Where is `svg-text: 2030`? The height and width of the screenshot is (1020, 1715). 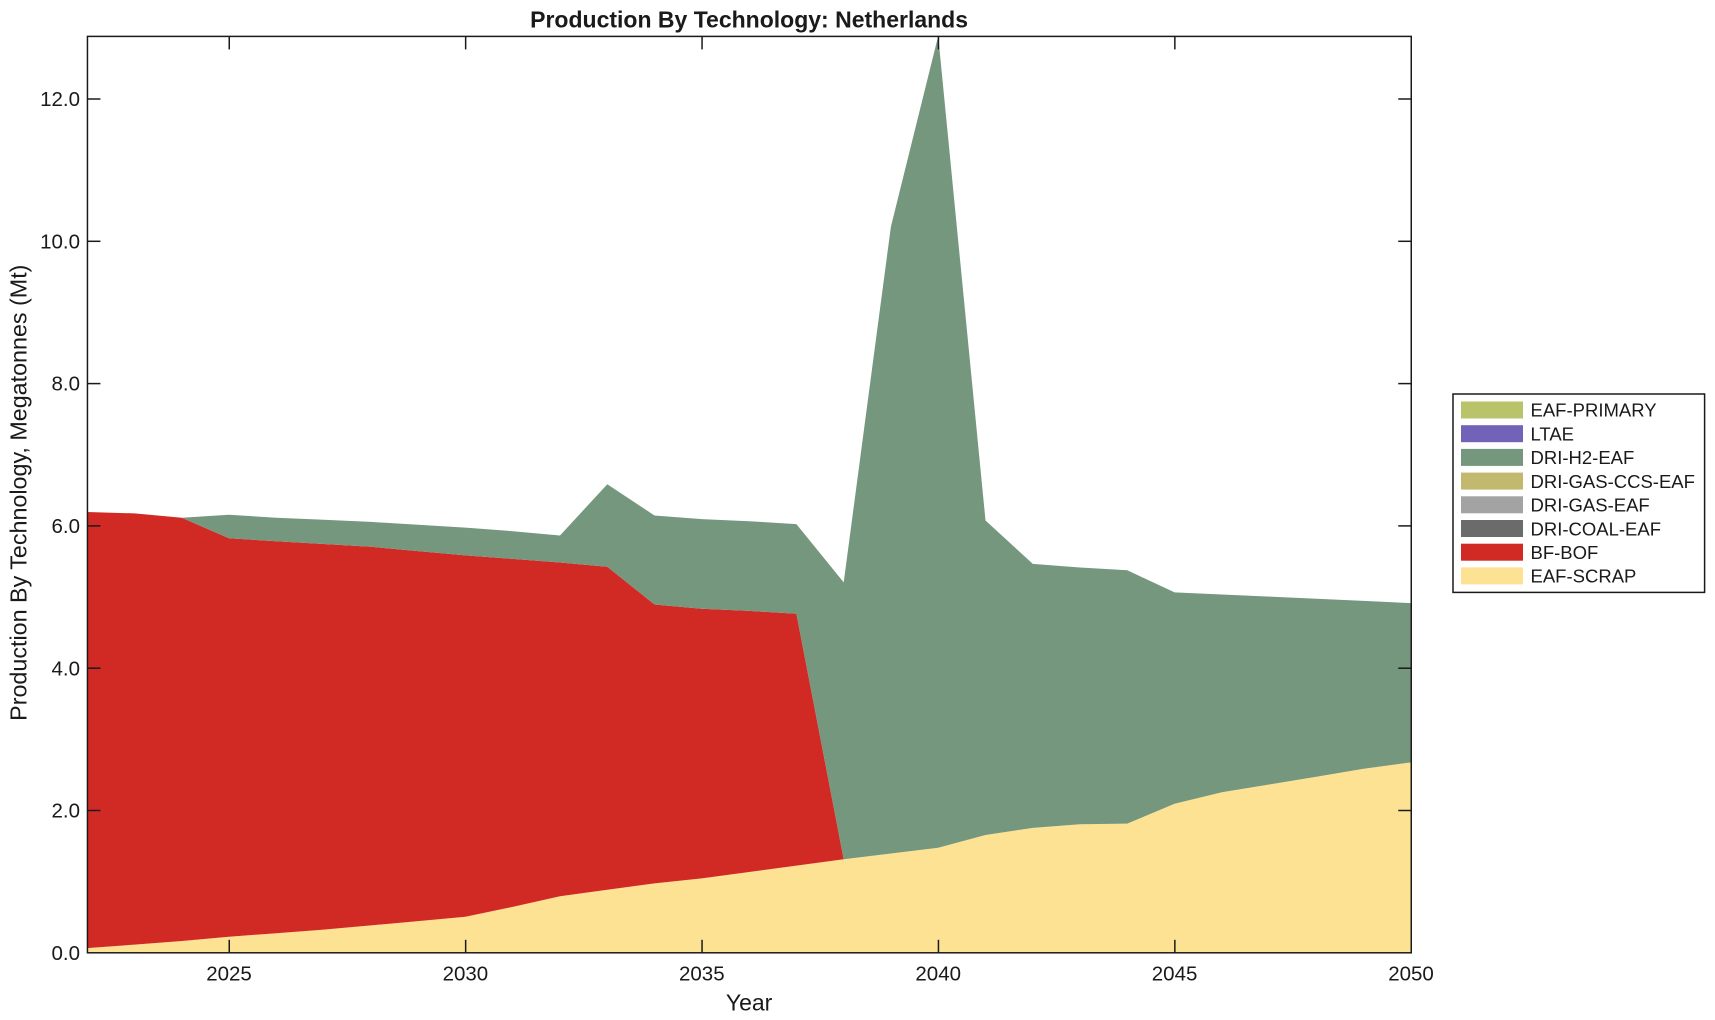 svg-text: 2030 is located at coordinates (466, 973).